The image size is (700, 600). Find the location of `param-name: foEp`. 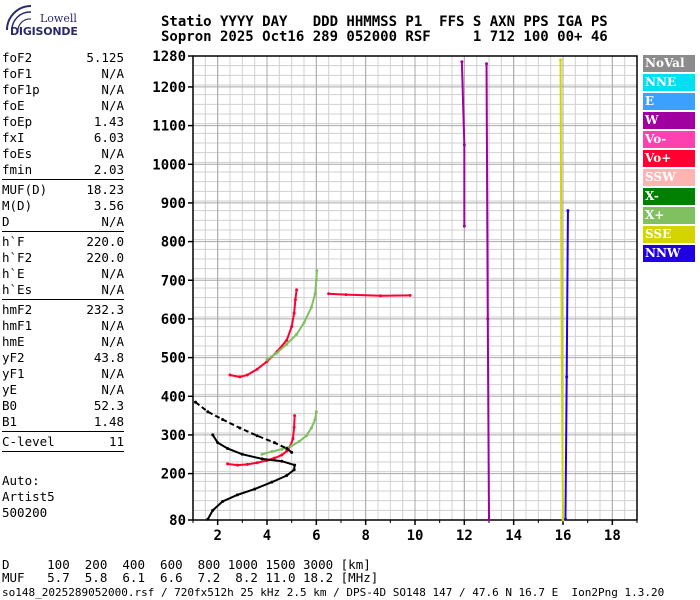

param-name: foEp is located at coordinates (17, 121).